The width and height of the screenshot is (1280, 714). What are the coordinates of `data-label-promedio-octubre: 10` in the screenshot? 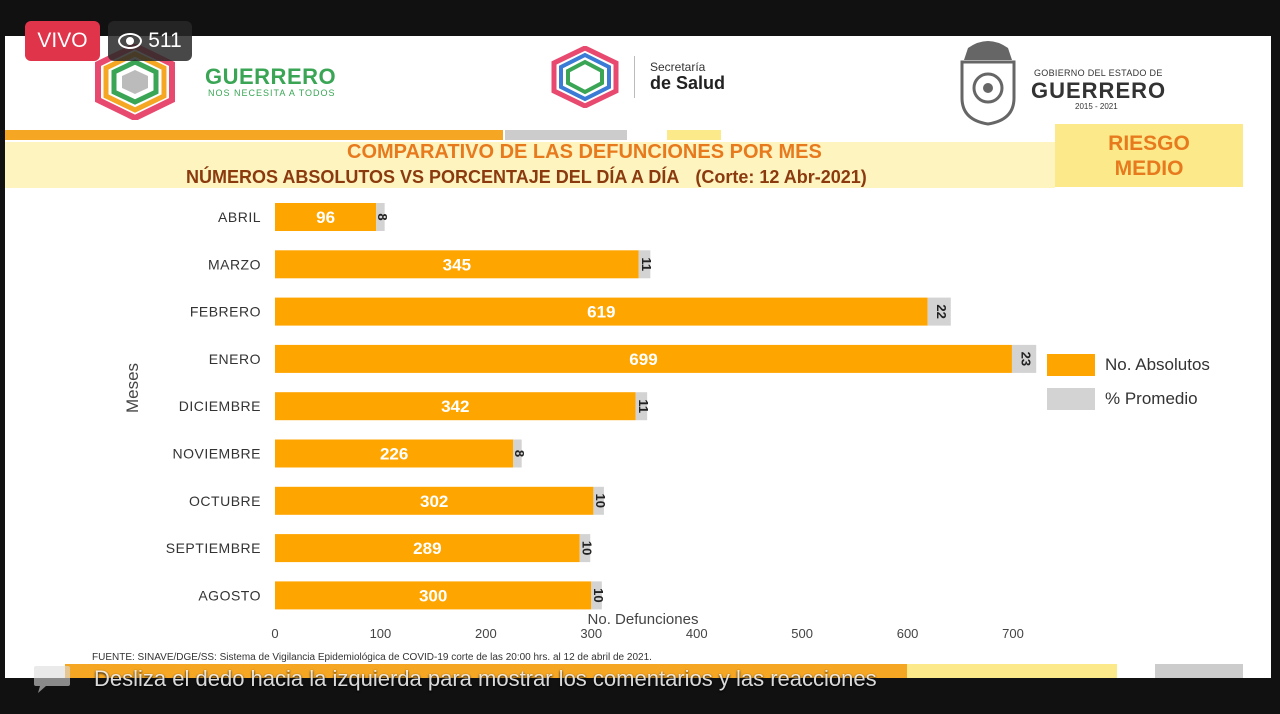 It's located at (600, 501).